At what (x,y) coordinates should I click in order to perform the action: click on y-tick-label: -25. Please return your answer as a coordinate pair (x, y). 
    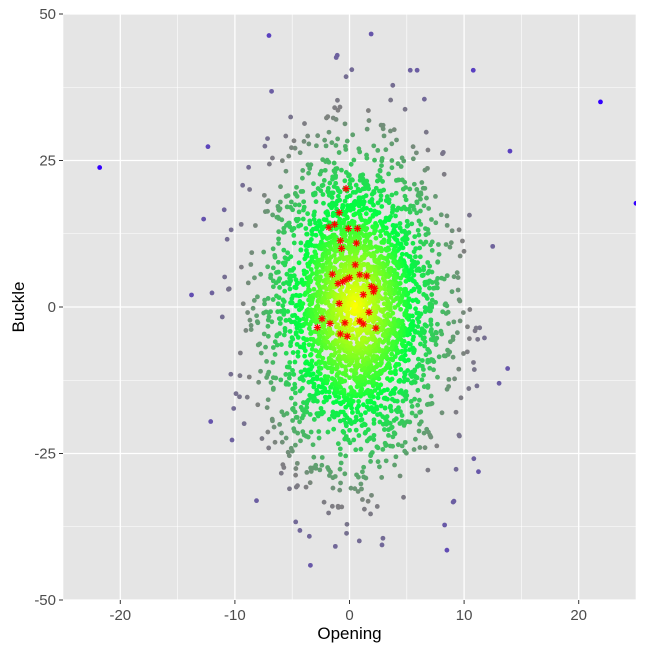
    Looking at the image, I should click on (45, 454).